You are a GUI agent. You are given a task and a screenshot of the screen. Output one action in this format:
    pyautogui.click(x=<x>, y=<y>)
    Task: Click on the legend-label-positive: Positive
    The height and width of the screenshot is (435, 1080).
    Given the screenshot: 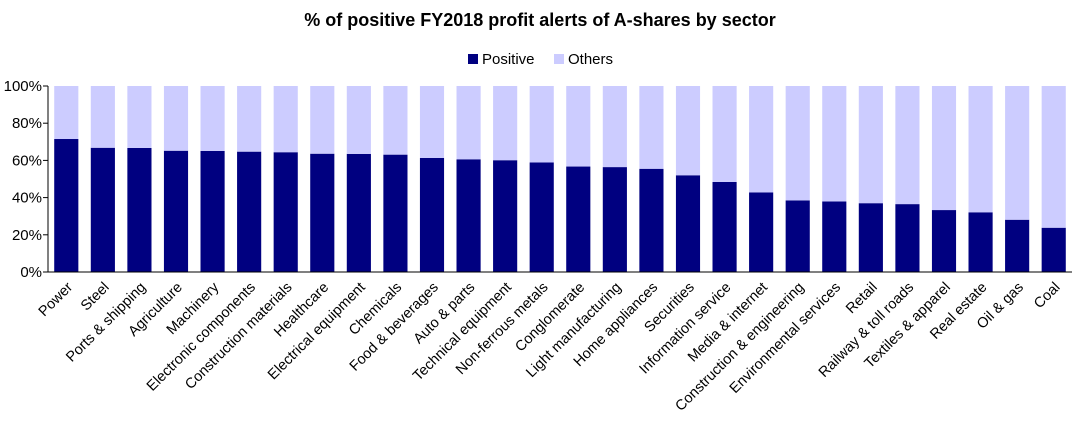 What is the action you would take?
    pyautogui.click(x=508, y=59)
    